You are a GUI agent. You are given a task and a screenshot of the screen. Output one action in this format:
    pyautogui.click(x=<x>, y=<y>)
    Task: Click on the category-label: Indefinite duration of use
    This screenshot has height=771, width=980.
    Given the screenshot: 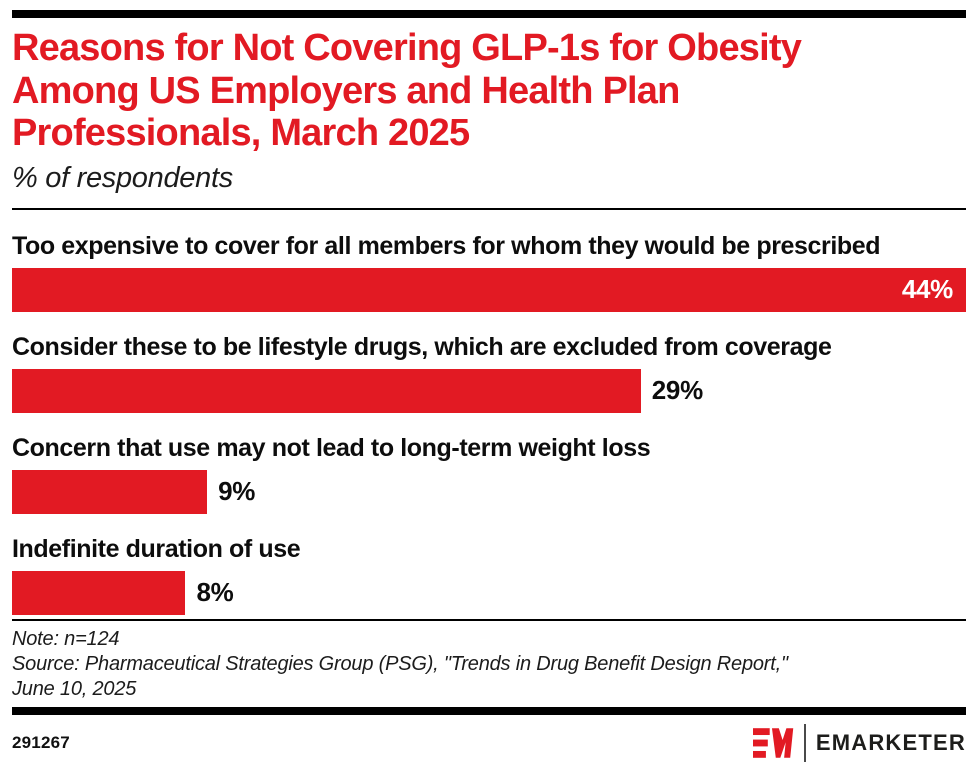 What is the action you would take?
    pyautogui.click(x=156, y=548)
    